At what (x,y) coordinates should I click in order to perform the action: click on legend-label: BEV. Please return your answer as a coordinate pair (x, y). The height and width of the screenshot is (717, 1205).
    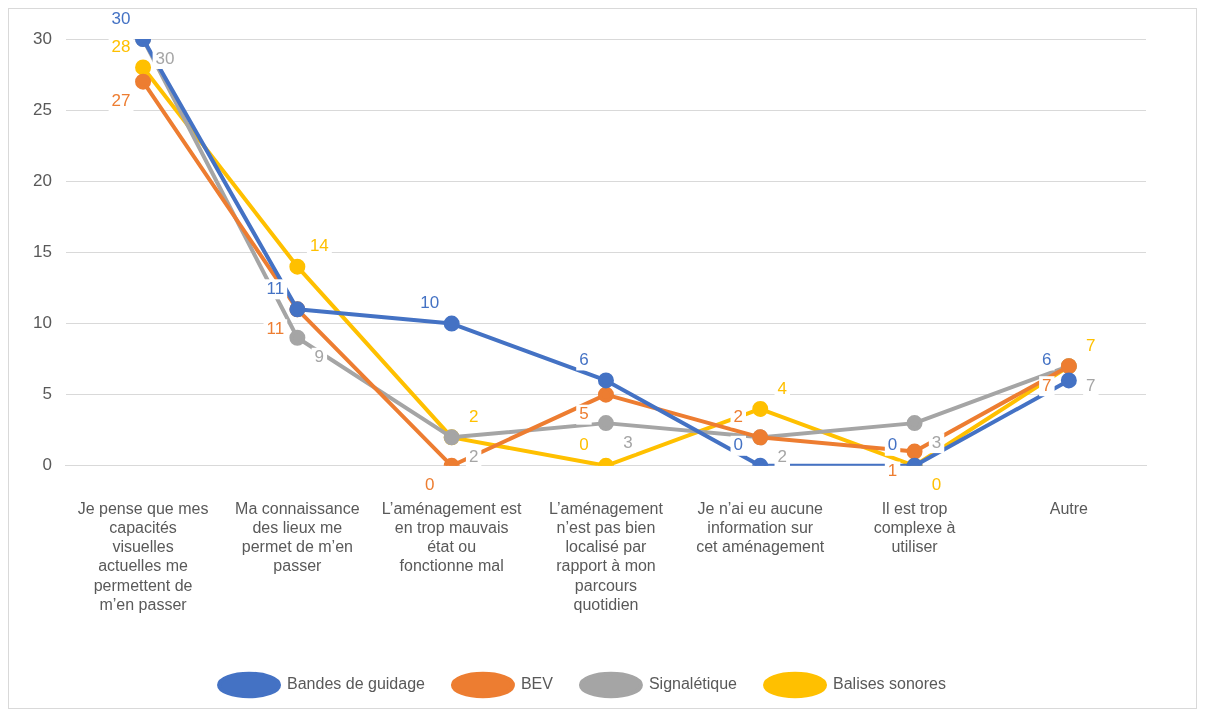
    Looking at the image, I should click on (537, 684).